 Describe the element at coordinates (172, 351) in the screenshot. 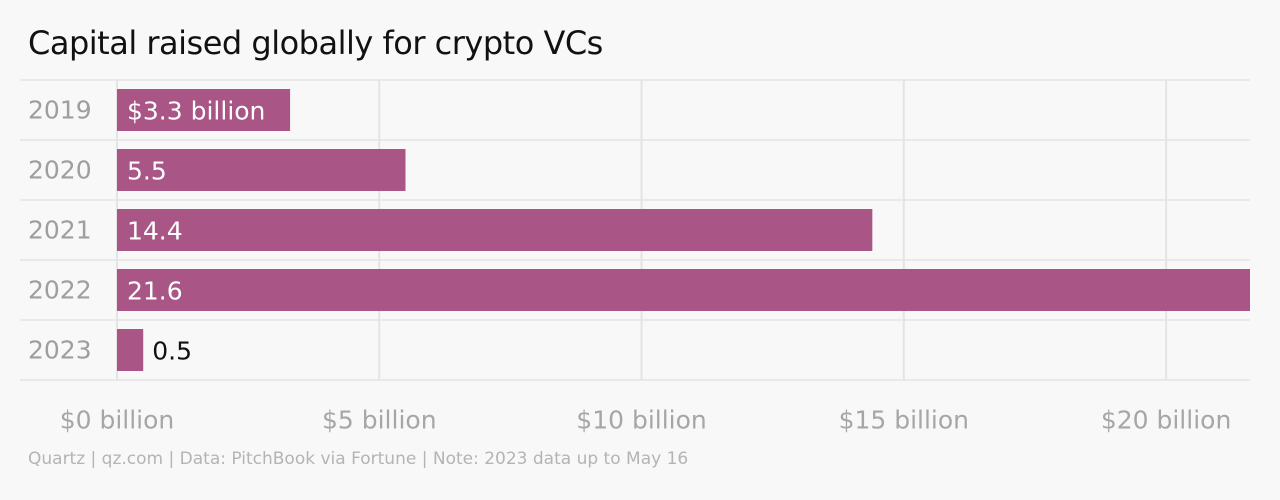

I see `data-label: 0.5` at that location.